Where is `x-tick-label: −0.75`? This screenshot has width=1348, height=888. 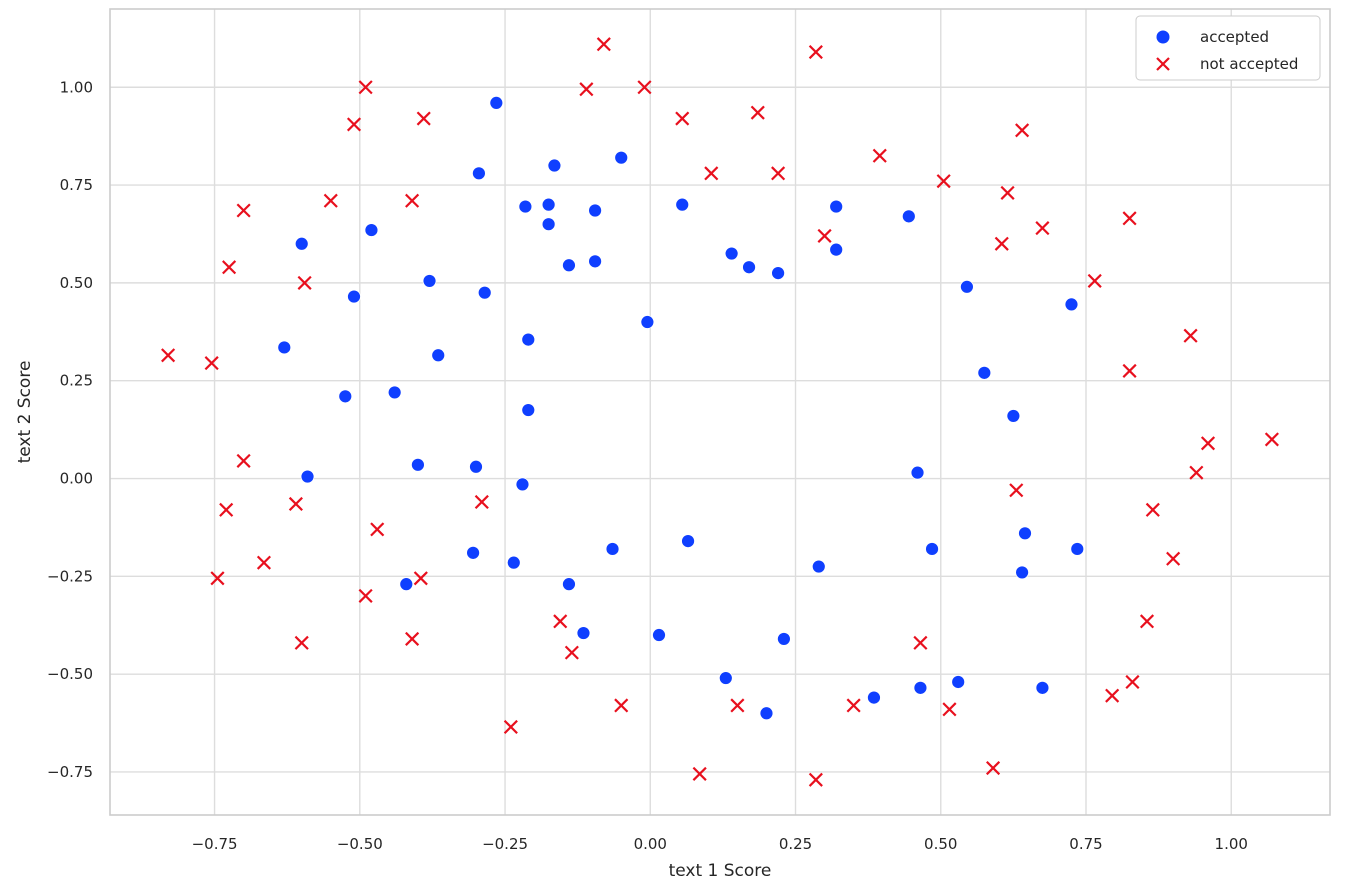
x-tick-label: −0.75 is located at coordinates (215, 844).